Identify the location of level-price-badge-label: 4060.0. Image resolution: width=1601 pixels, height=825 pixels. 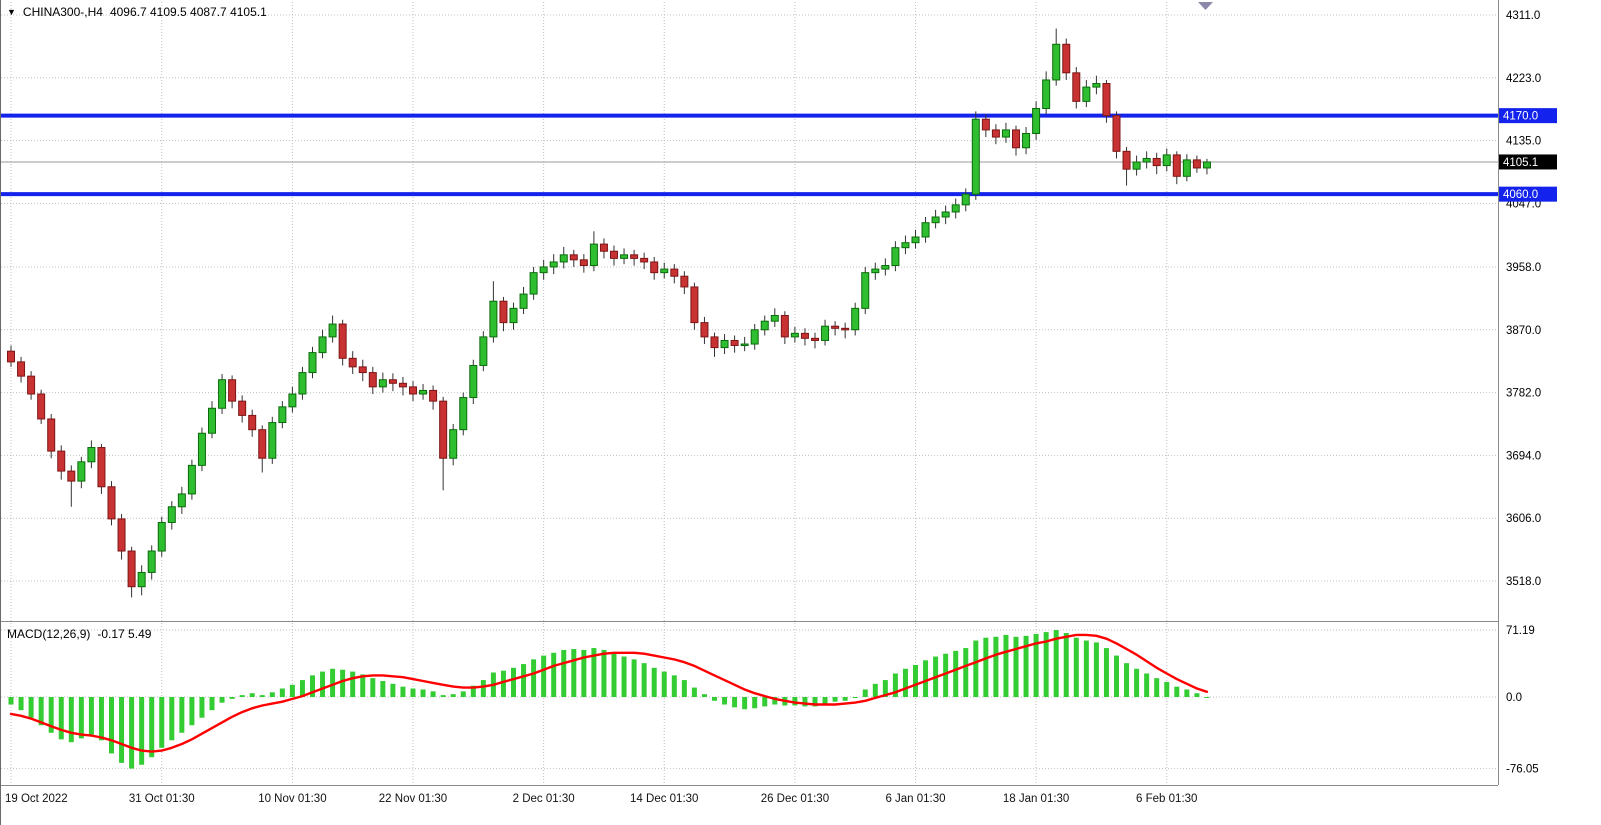
(1520, 195).